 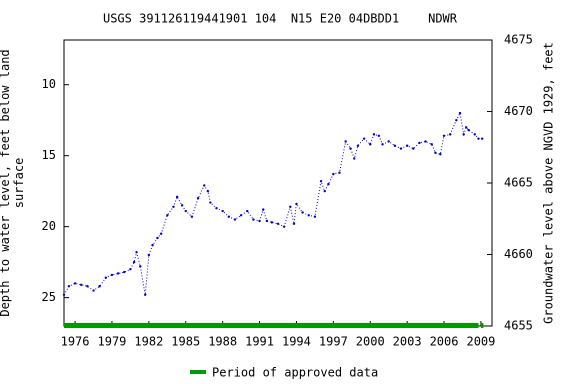 I want to click on x-tick-label: 1985, so click(x=185, y=342).